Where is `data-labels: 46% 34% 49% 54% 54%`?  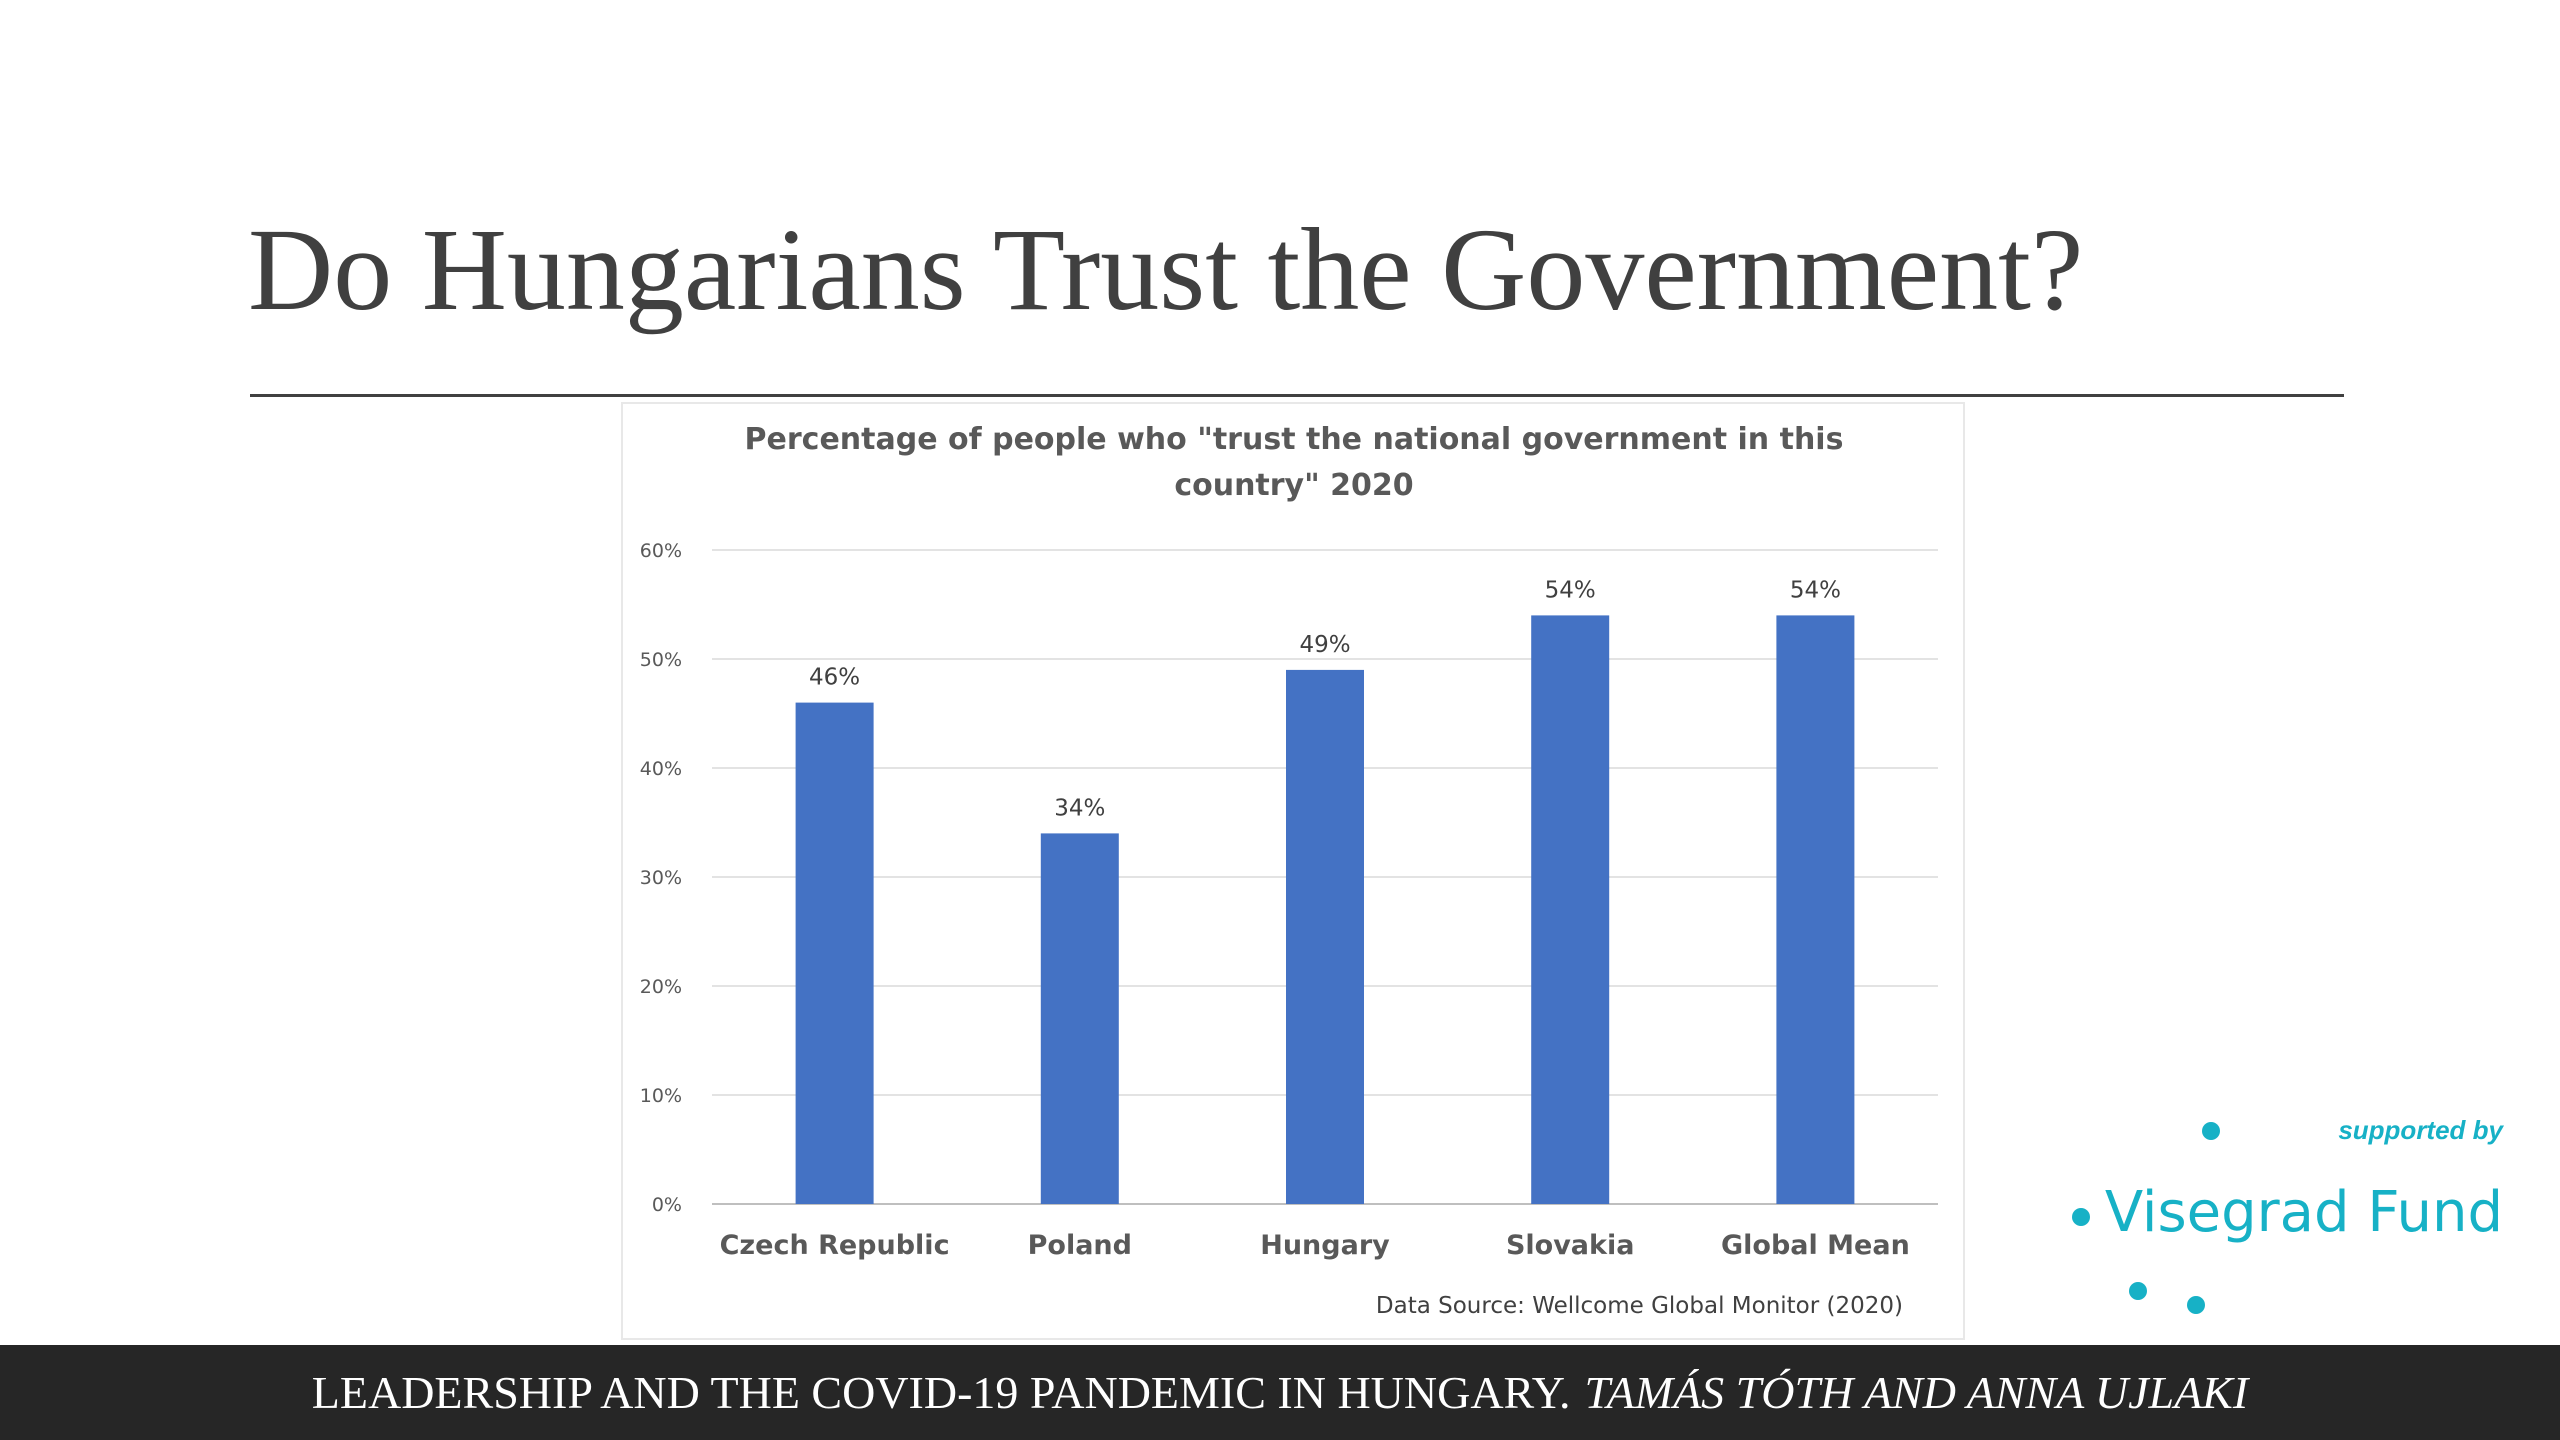 data-labels: 46% 34% 49% 54% 54% is located at coordinates (1325, 699).